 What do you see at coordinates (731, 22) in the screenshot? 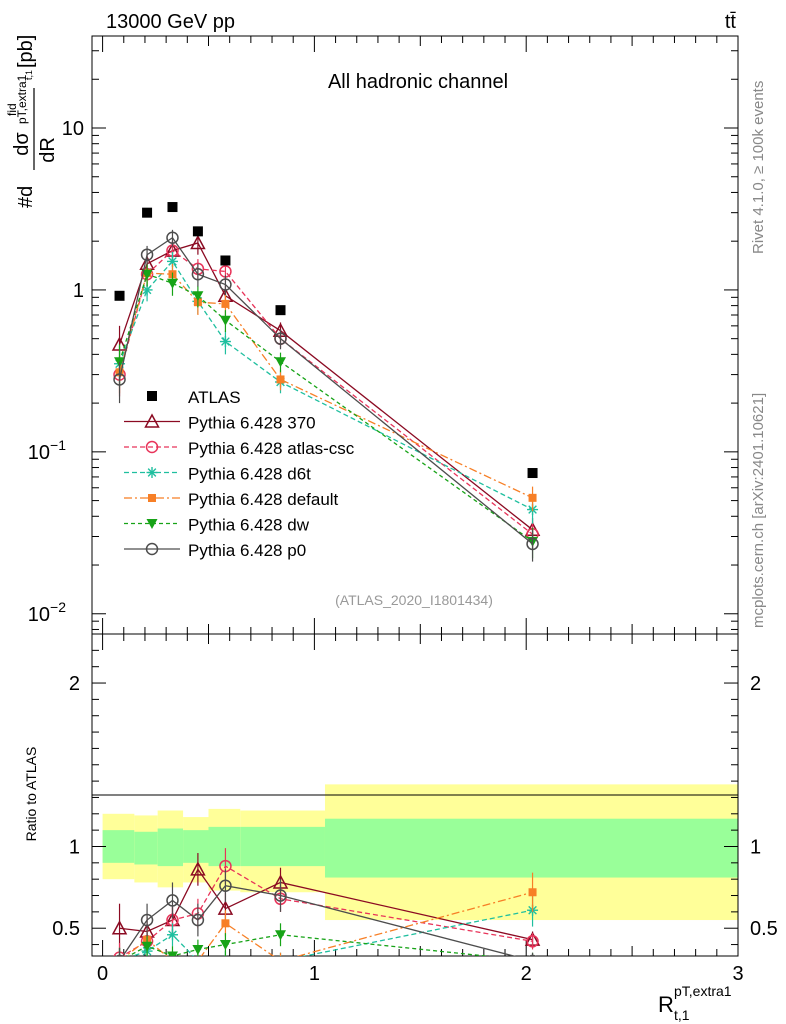
I see `process-label: tt̄` at bounding box center [731, 22].